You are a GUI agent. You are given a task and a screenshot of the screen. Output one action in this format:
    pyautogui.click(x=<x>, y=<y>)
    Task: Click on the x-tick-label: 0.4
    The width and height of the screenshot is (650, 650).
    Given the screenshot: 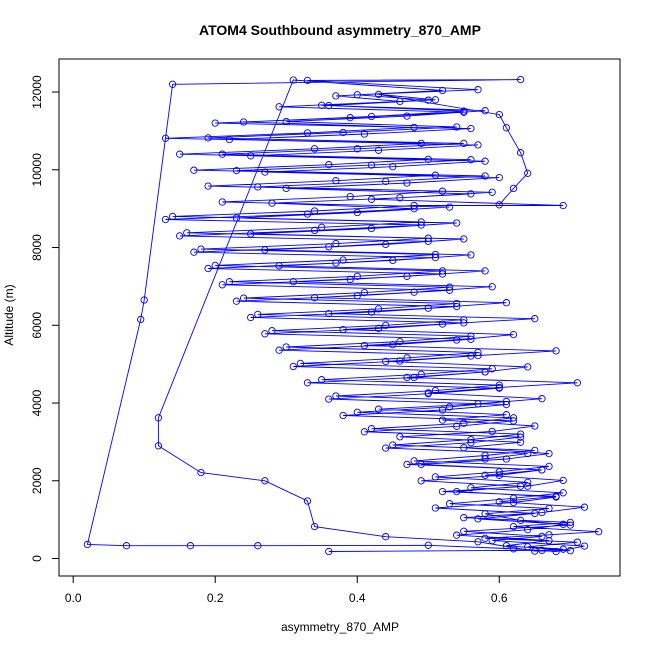 What is the action you would take?
    pyautogui.click(x=357, y=598)
    